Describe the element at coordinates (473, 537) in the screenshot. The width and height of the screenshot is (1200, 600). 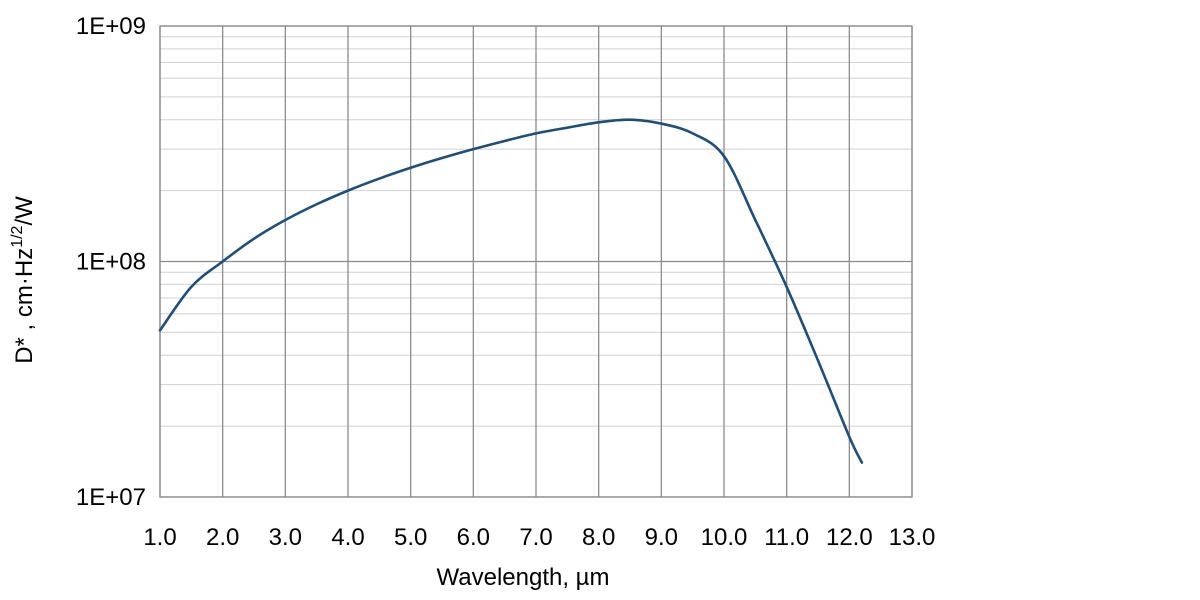
I see `x-tick-label: 6.0` at that location.